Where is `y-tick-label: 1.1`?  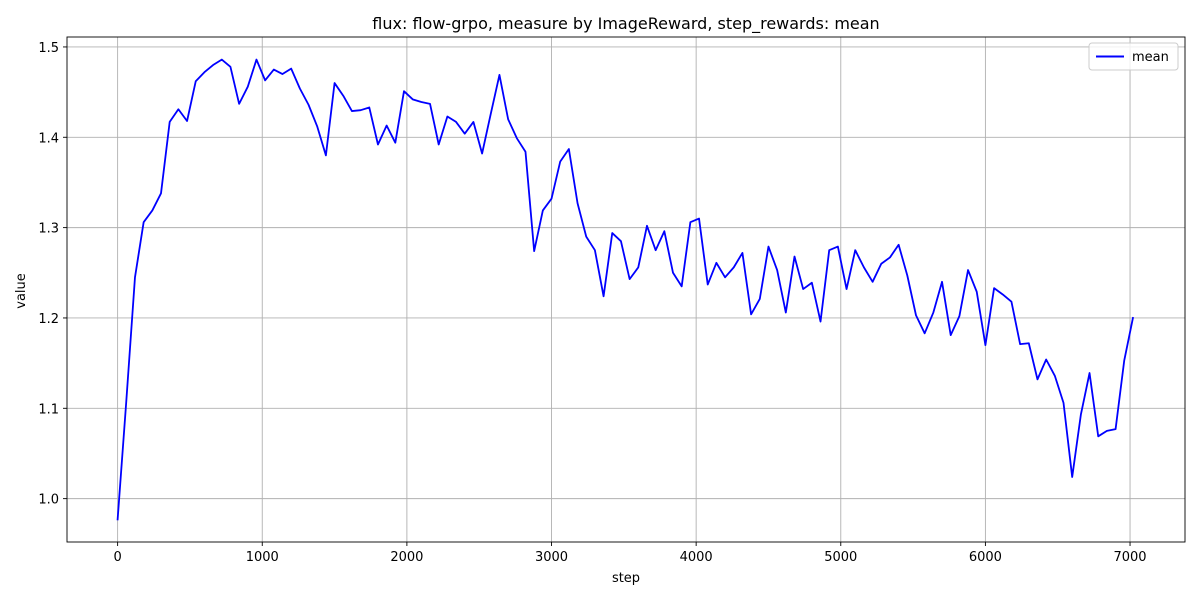 y-tick-label: 1.1 is located at coordinates (48, 409).